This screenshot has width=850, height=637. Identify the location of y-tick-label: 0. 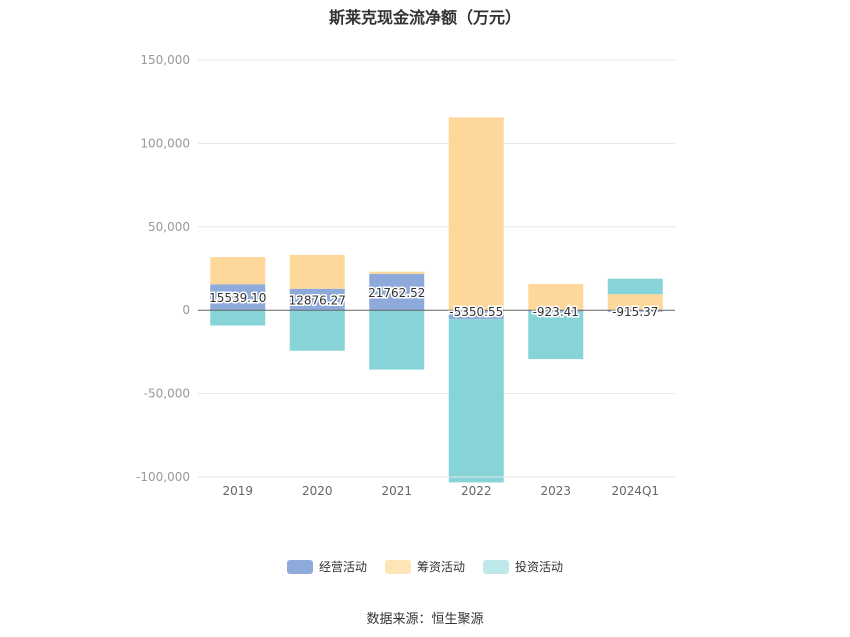
(186, 310).